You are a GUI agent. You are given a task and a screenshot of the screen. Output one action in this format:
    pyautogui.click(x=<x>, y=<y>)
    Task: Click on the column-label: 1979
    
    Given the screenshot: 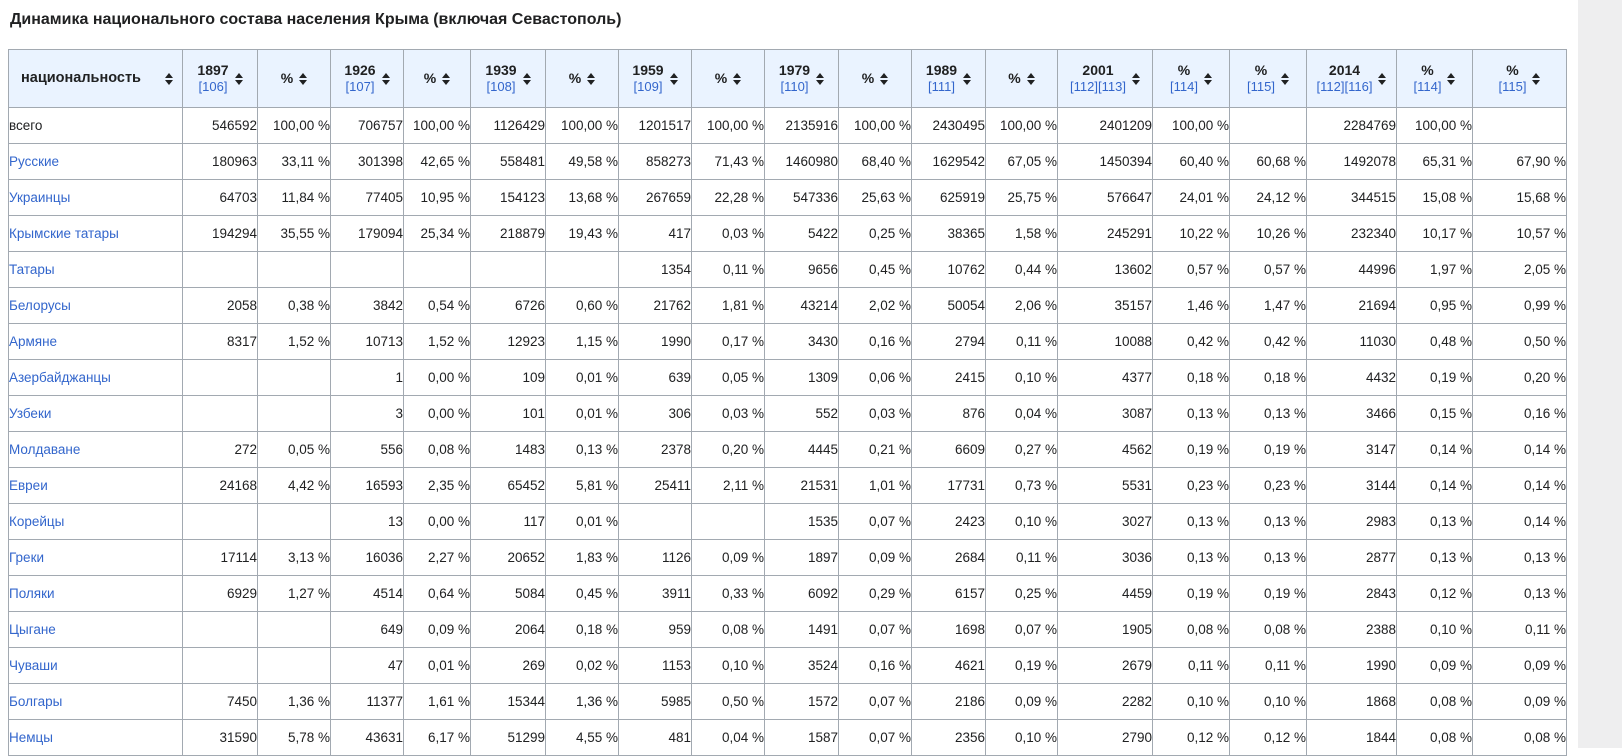 What is the action you would take?
    pyautogui.click(x=794, y=69)
    